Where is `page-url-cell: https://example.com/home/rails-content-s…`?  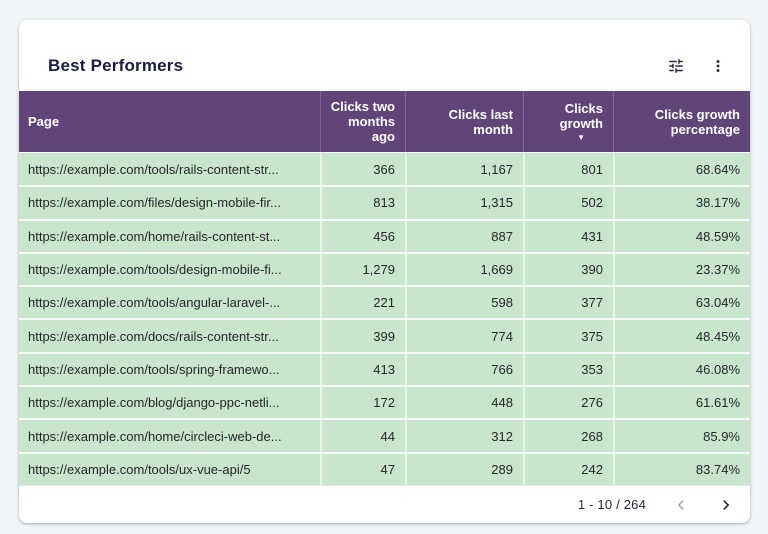
page-url-cell: https://example.com/home/rails-content-s… is located at coordinates (154, 236).